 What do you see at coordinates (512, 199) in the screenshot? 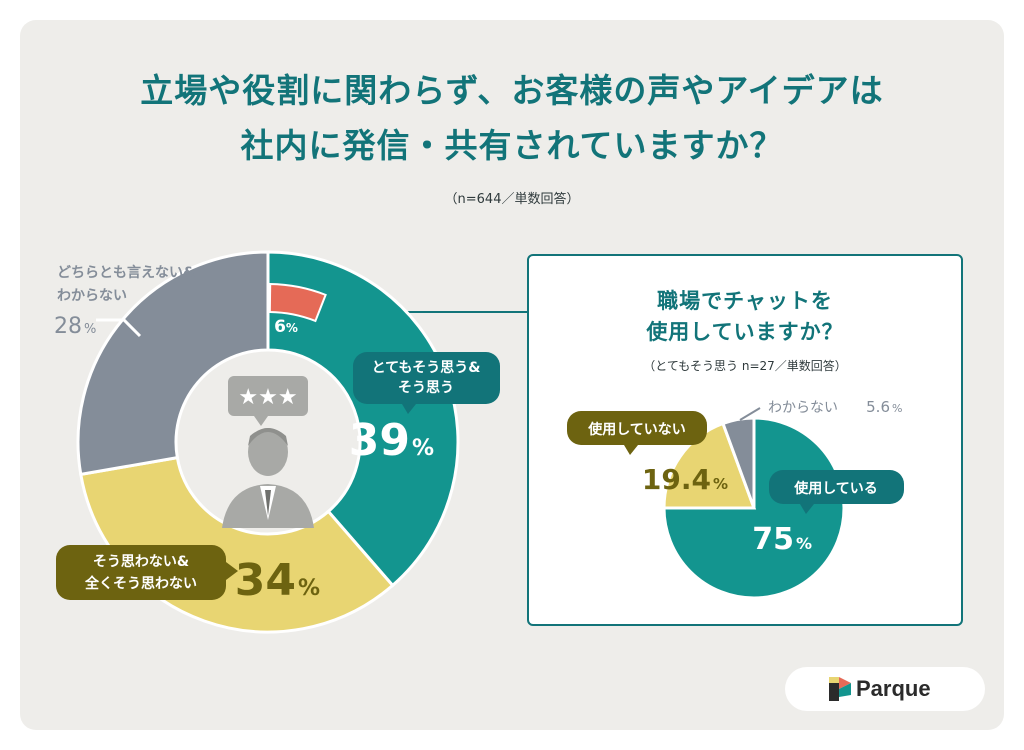
I see `sample-note: （n=644／単数回答）` at bounding box center [512, 199].